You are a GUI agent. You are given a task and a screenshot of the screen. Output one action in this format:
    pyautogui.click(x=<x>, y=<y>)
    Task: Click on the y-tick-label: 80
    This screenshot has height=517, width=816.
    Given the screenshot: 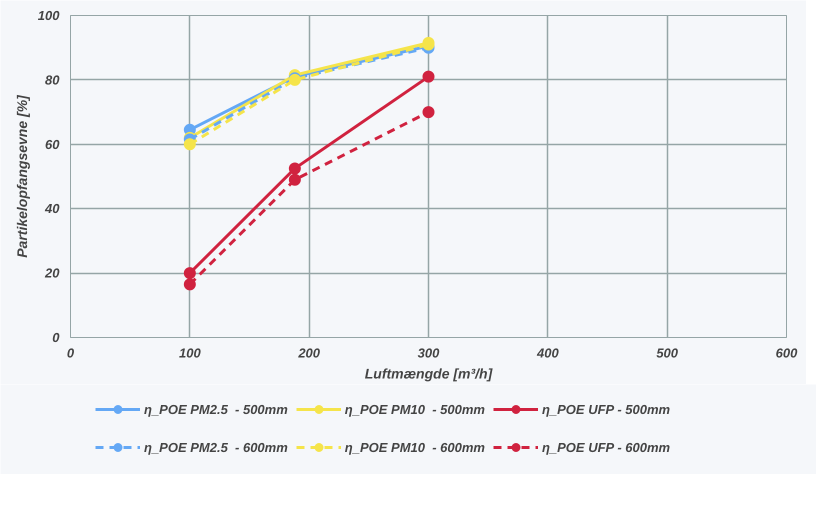 What is the action you would take?
    pyautogui.click(x=52, y=80)
    